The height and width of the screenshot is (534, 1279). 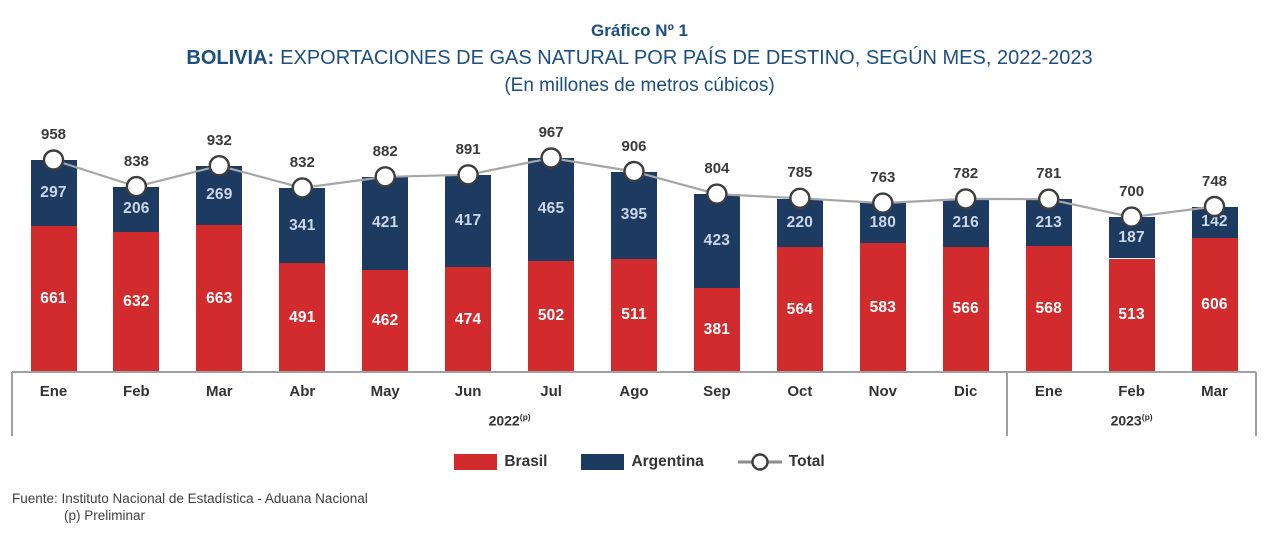 I want to click on total-value-label: 700, so click(x=1132, y=192).